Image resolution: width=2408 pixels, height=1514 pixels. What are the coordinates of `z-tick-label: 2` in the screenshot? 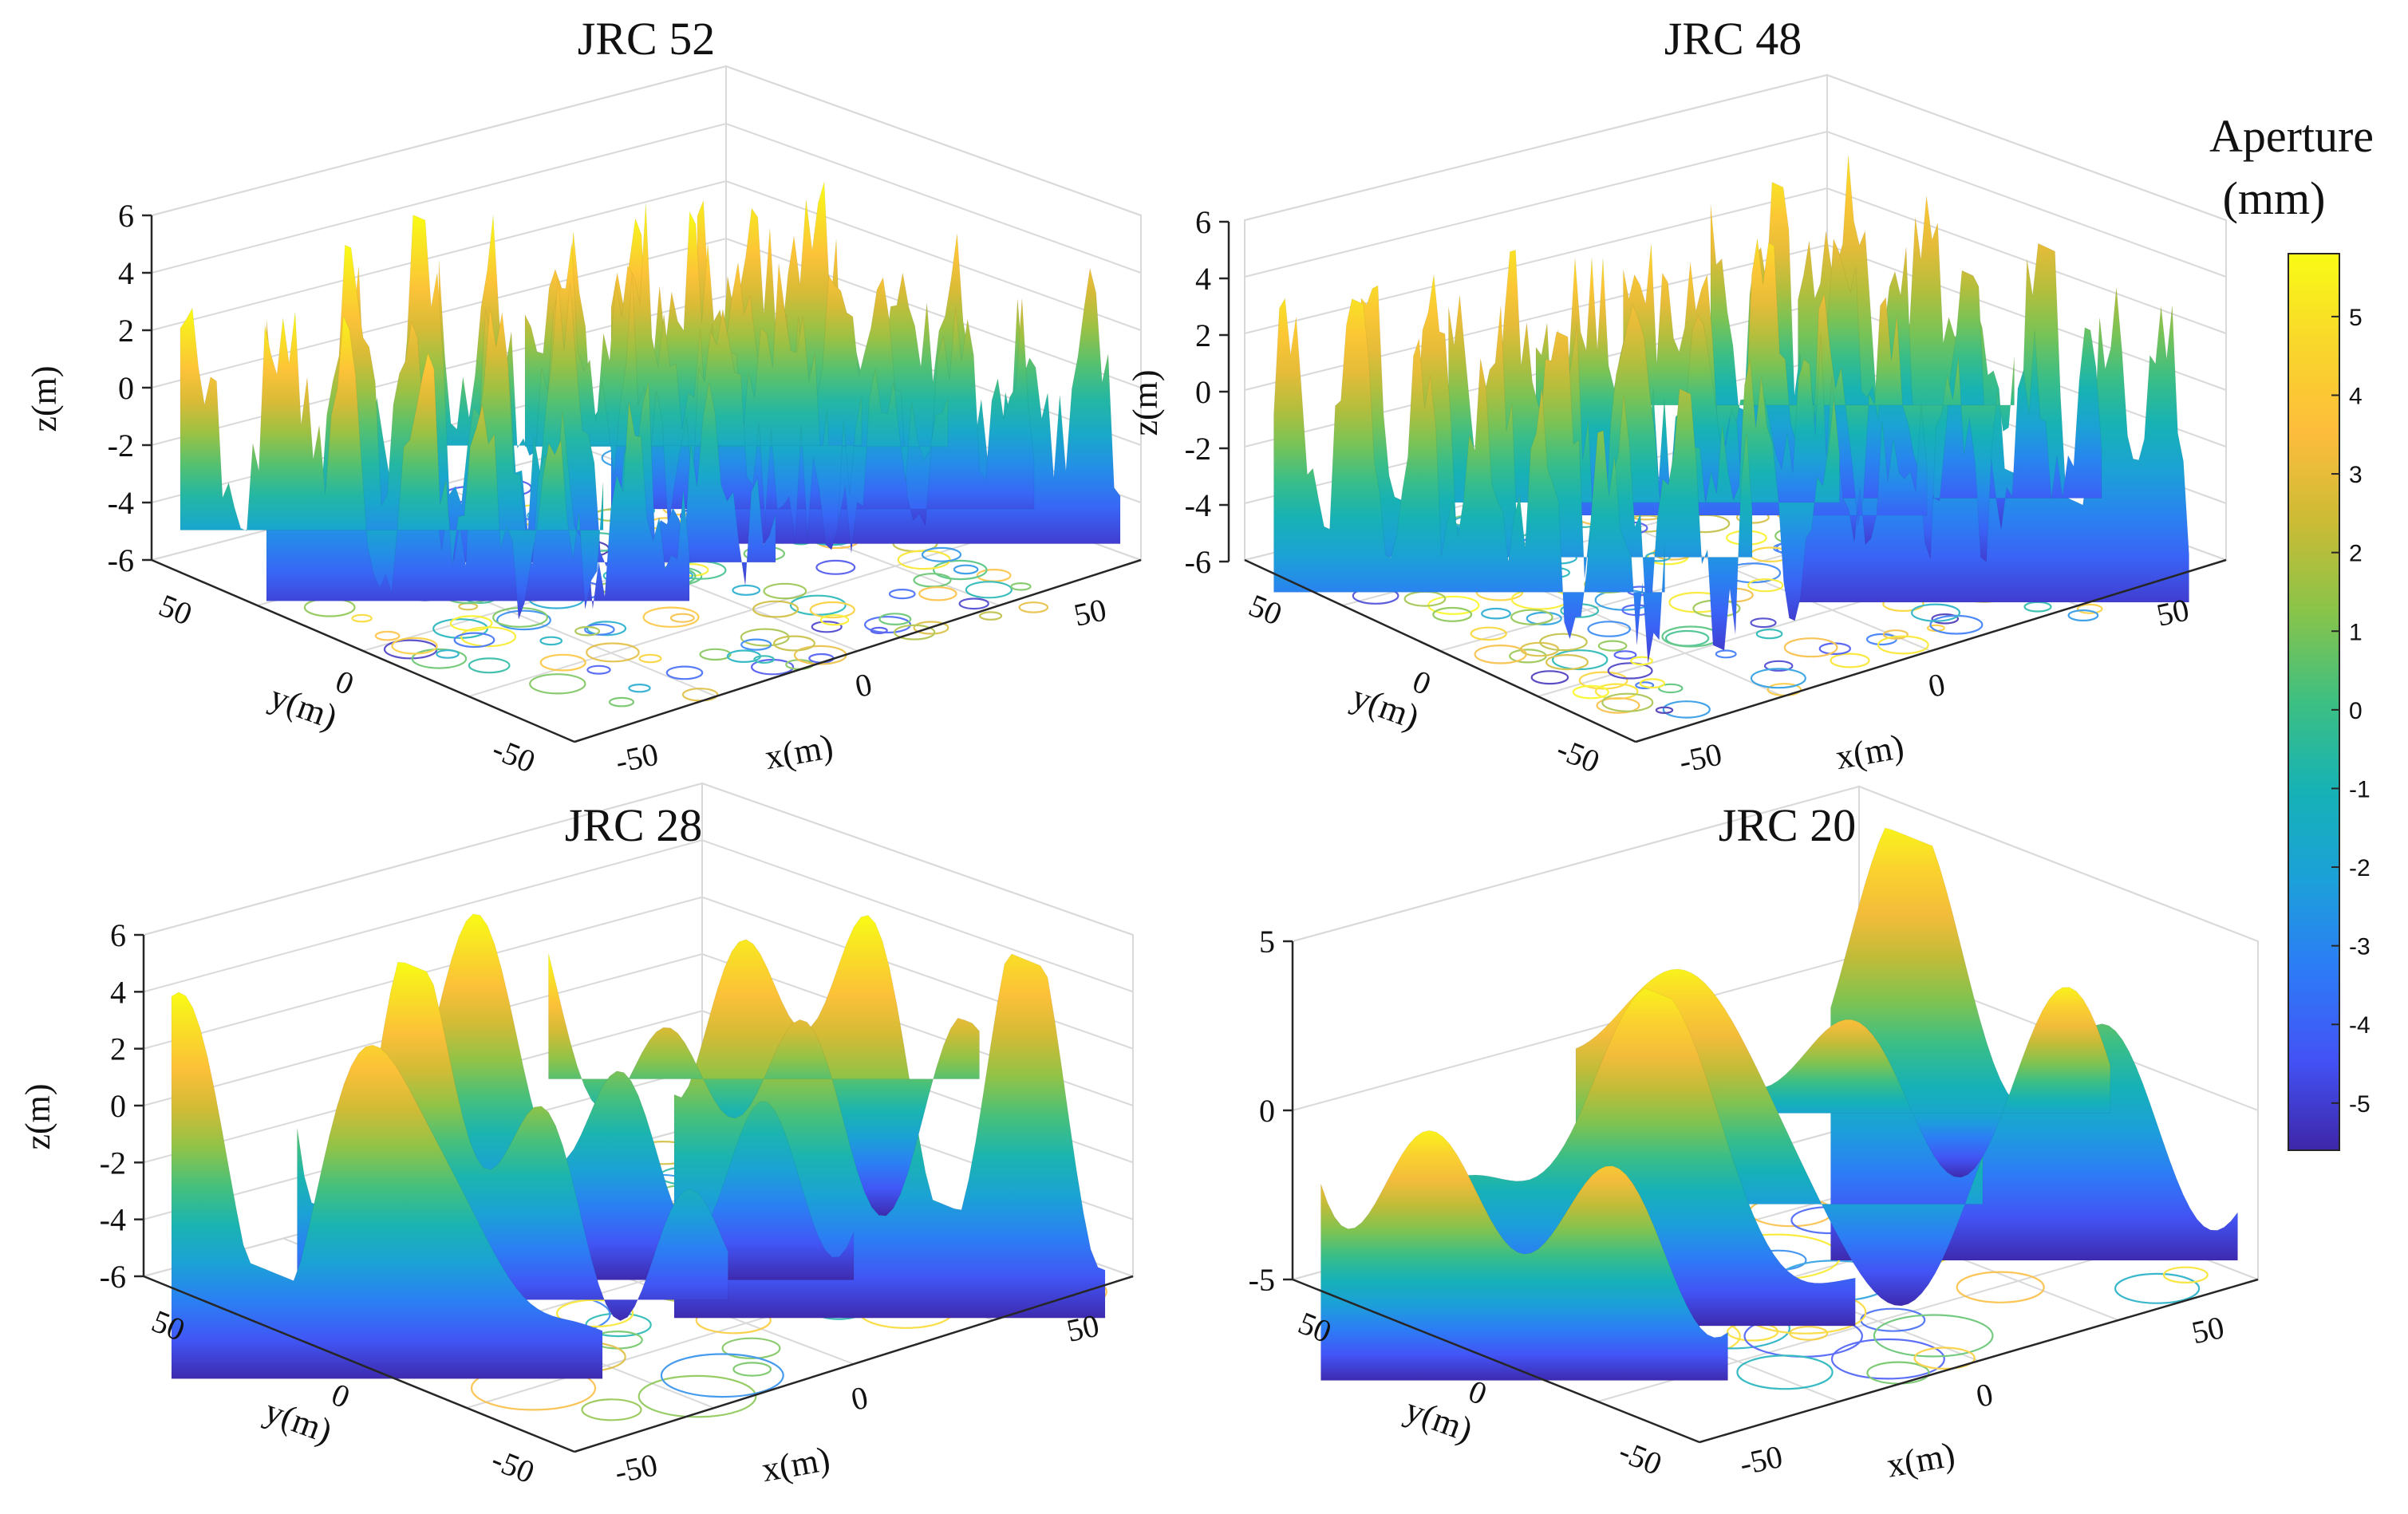 It's located at (118, 1049).